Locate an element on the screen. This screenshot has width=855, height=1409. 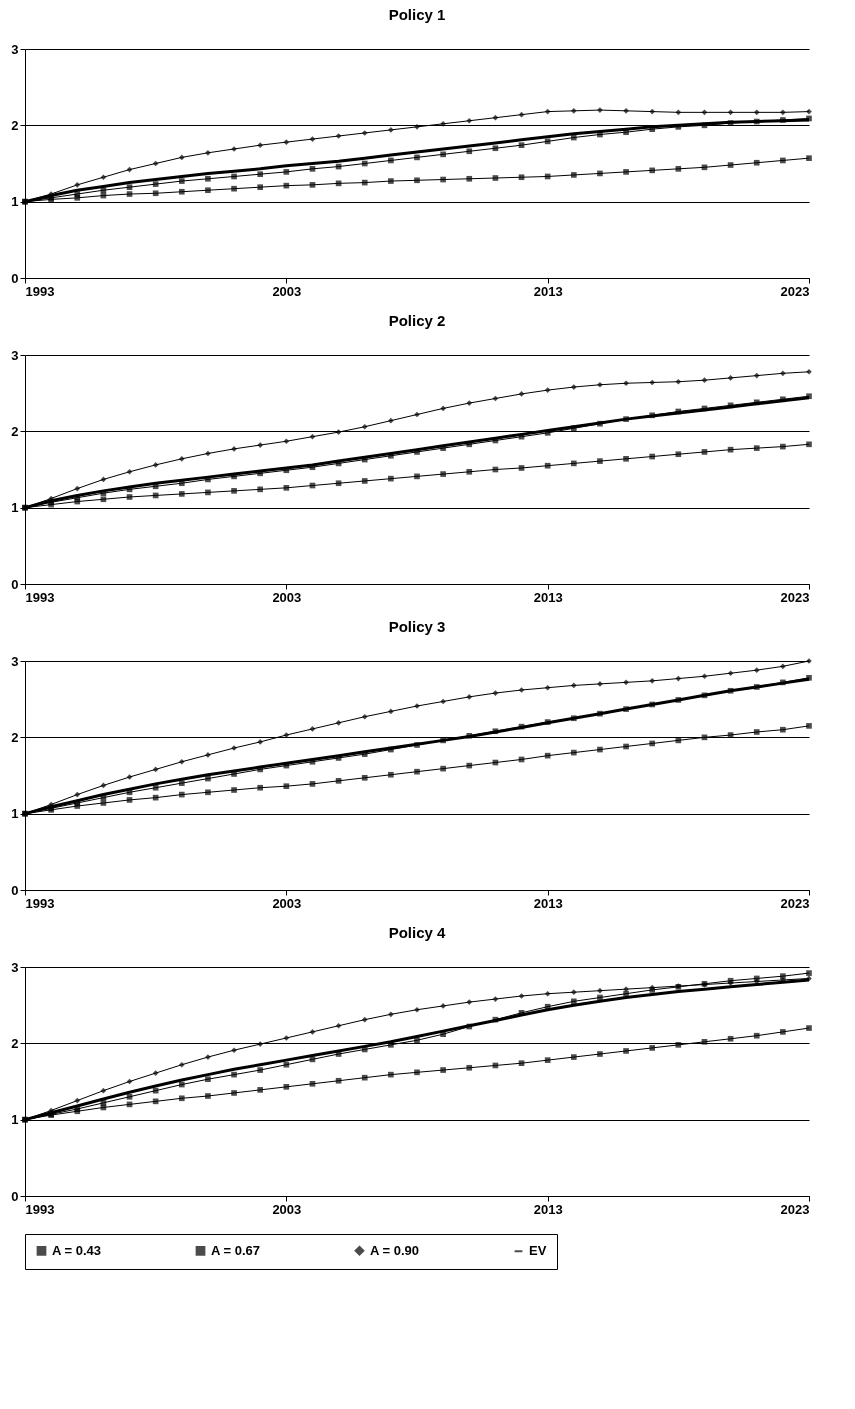
legend-label: A = 0.43 is located at coordinates (77, 1250).